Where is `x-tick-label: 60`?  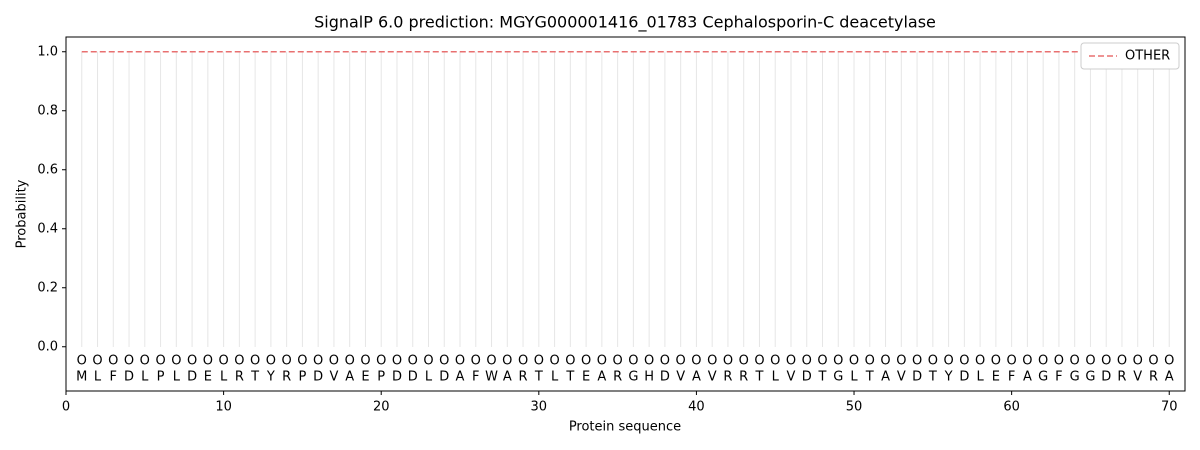
x-tick-label: 60 is located at coordinates (1011, 407).